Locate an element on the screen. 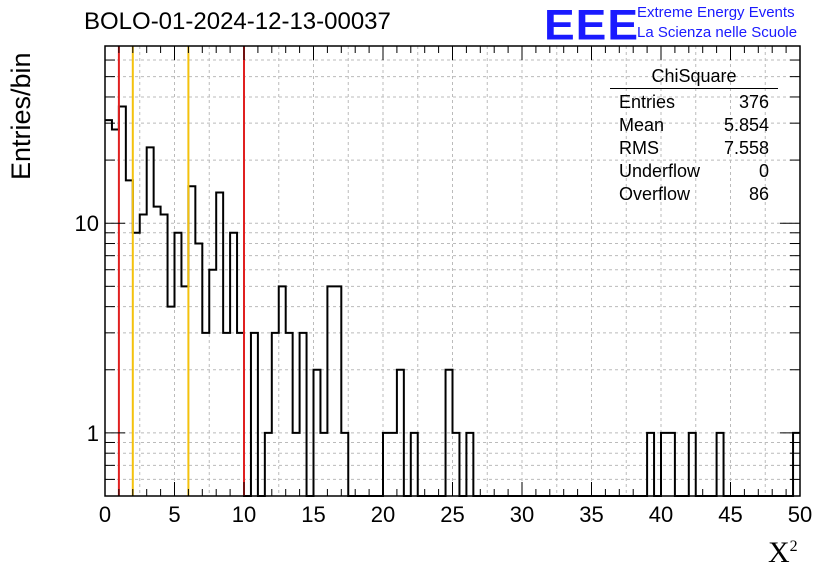  stats-value: 5.854 is located at coordinates (746, 125).